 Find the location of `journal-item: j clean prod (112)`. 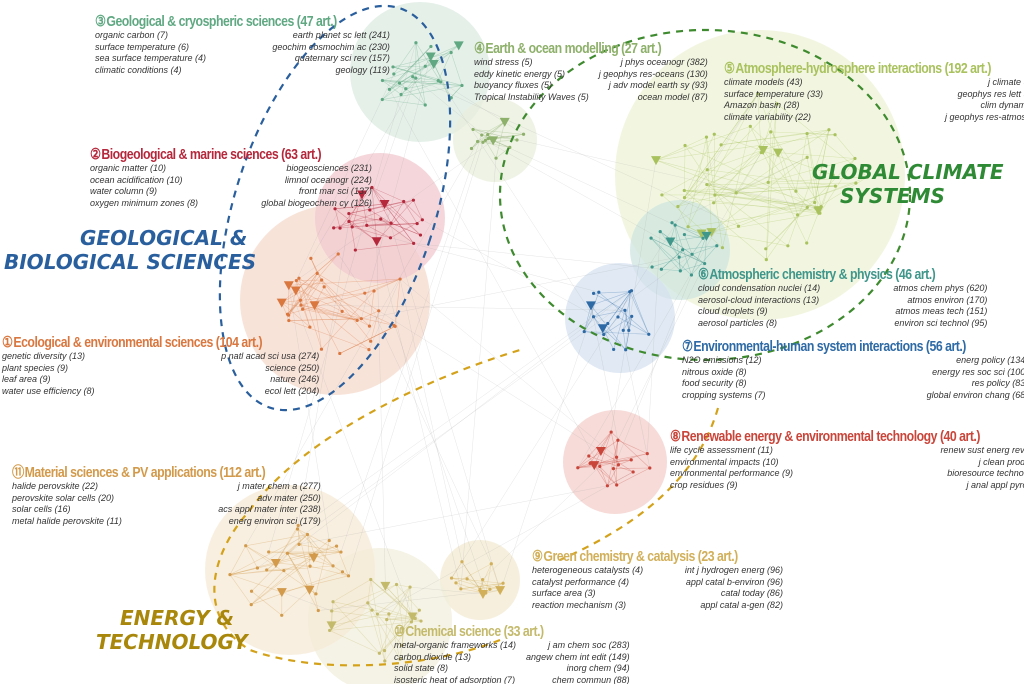

journal-item: j clean prod (112) is located at coordinates (1001, 461).